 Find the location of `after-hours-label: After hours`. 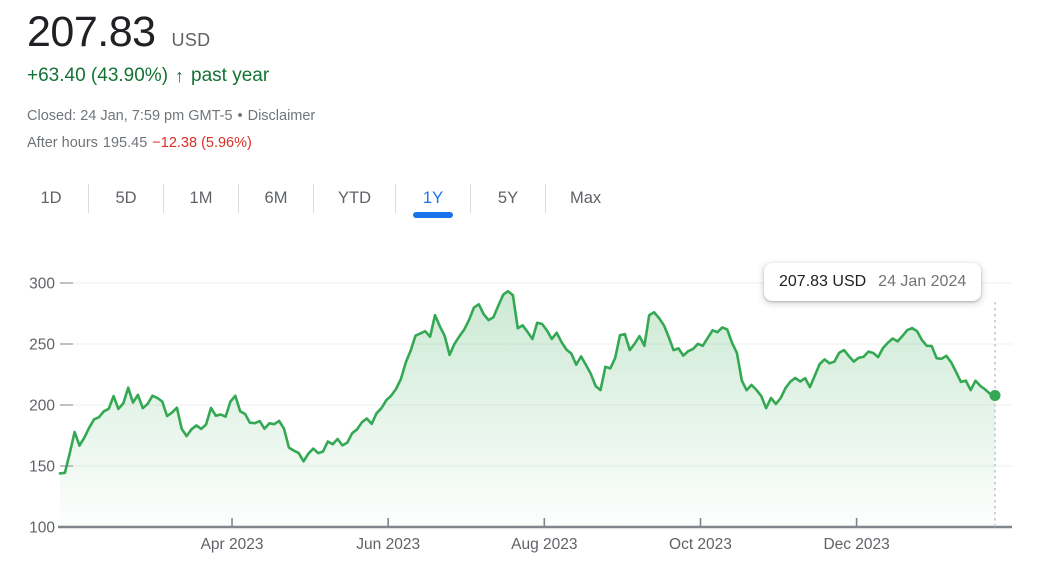

after-hours-label: After hours is located at coordinates (62, 143).